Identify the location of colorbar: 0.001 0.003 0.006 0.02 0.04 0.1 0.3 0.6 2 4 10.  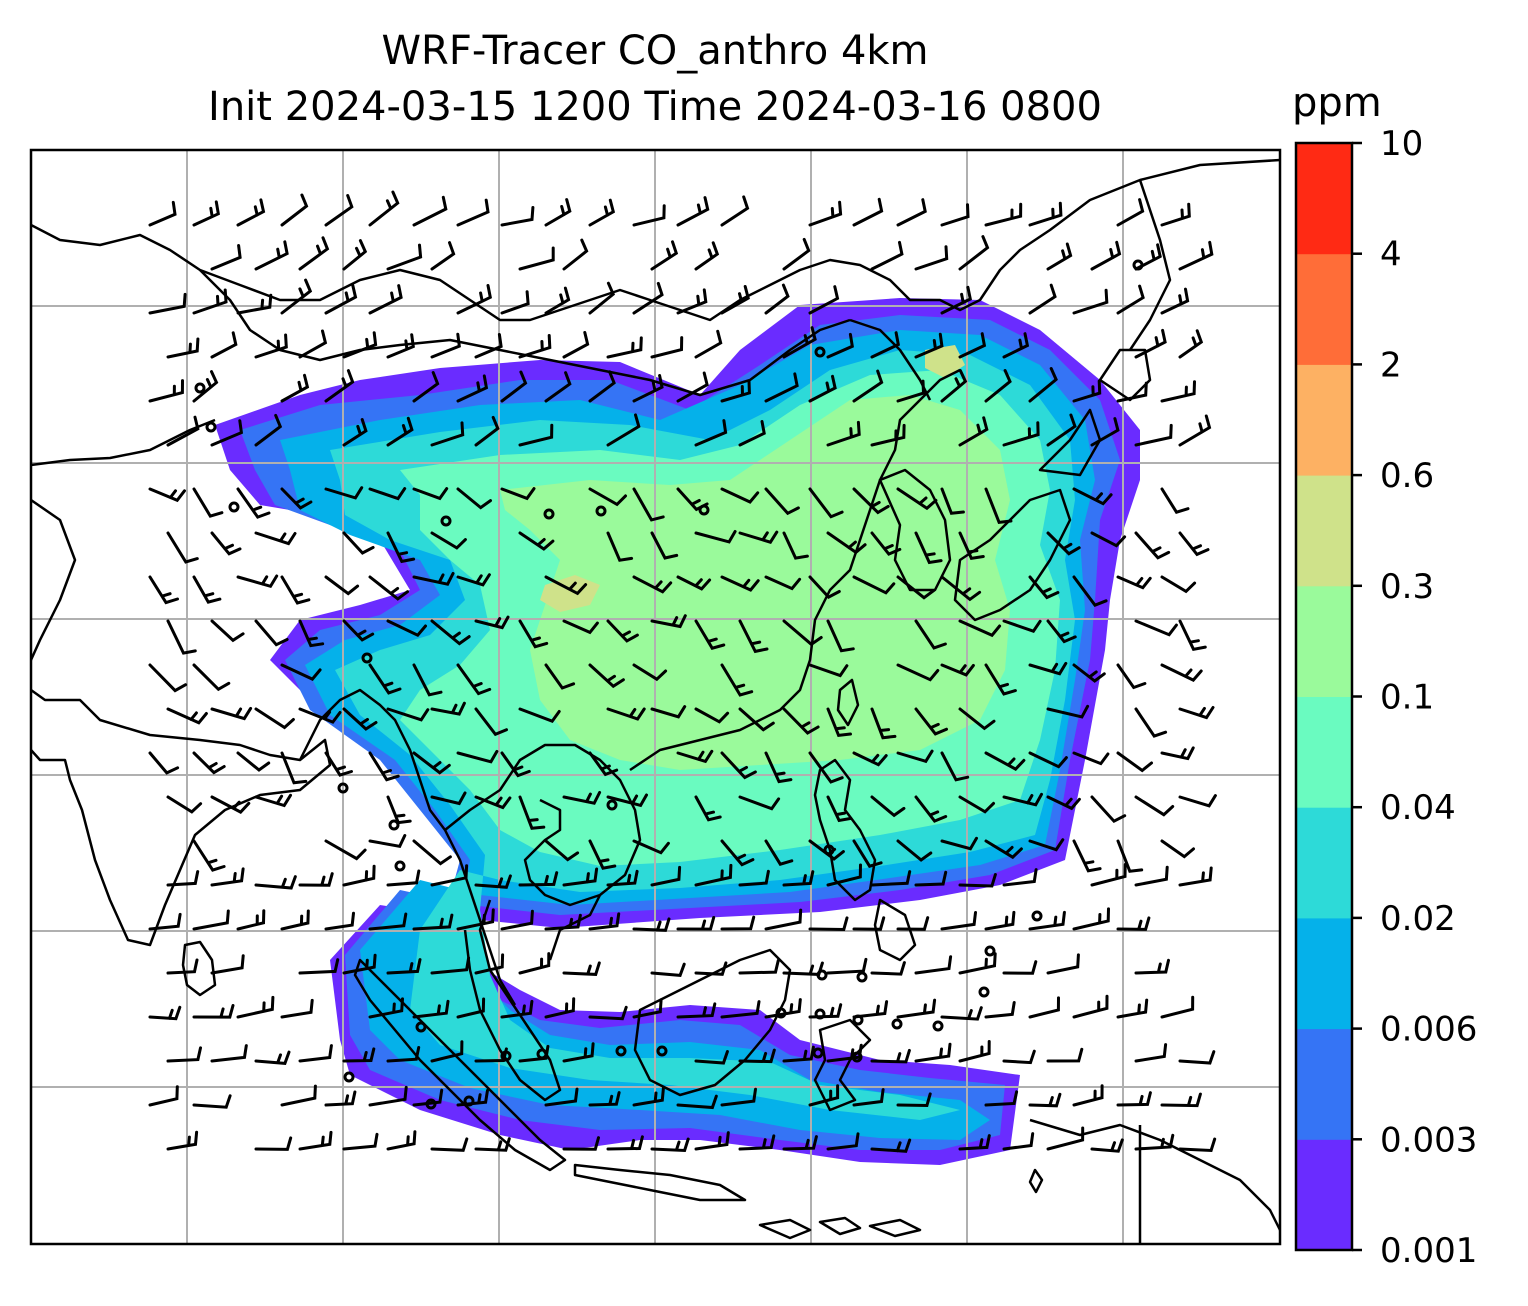
(1385, 697).